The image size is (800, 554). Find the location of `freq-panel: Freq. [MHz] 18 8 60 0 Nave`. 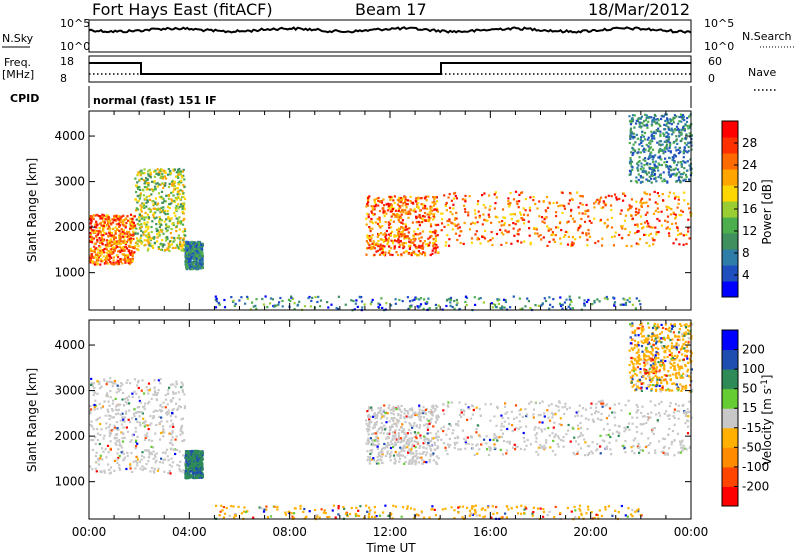

freq-panel: Freq. [MHz] 18 8 60 0 Nave is located at coordinates (389, 73).